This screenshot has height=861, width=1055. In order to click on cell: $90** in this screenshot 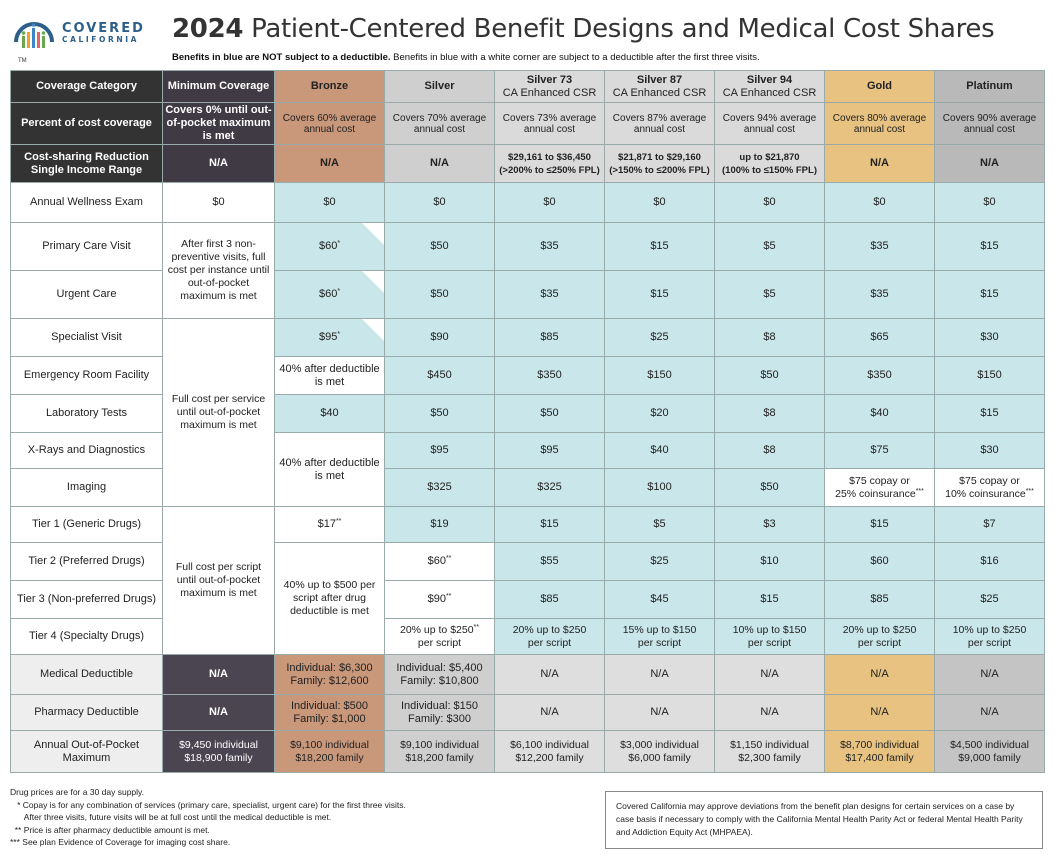, I will do `click(439, 599)`.